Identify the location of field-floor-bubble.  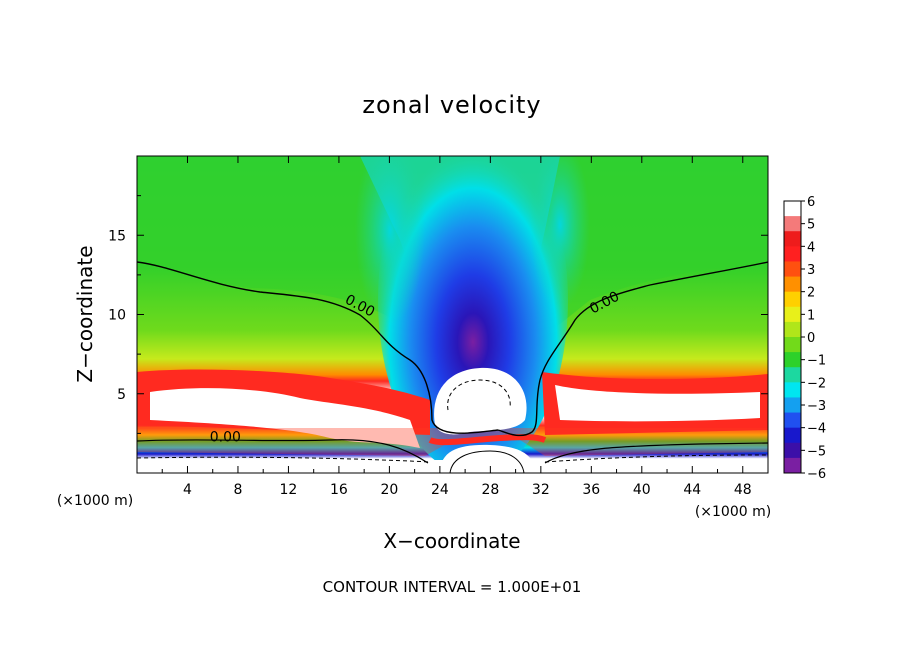
(487, 458).